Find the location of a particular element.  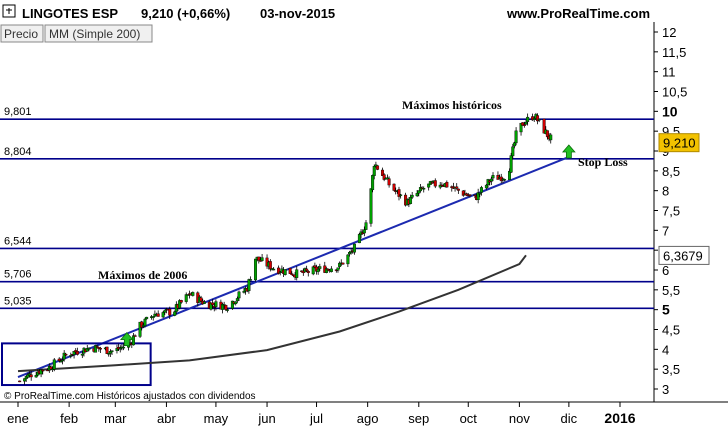

level-label: 9,801 is located at coordinates (18, 112).